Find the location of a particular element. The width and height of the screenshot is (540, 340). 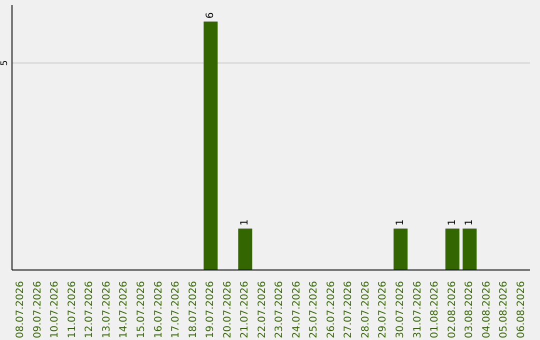

x-tick-label: 06.08.2026 is located at coordinates (521, 309).